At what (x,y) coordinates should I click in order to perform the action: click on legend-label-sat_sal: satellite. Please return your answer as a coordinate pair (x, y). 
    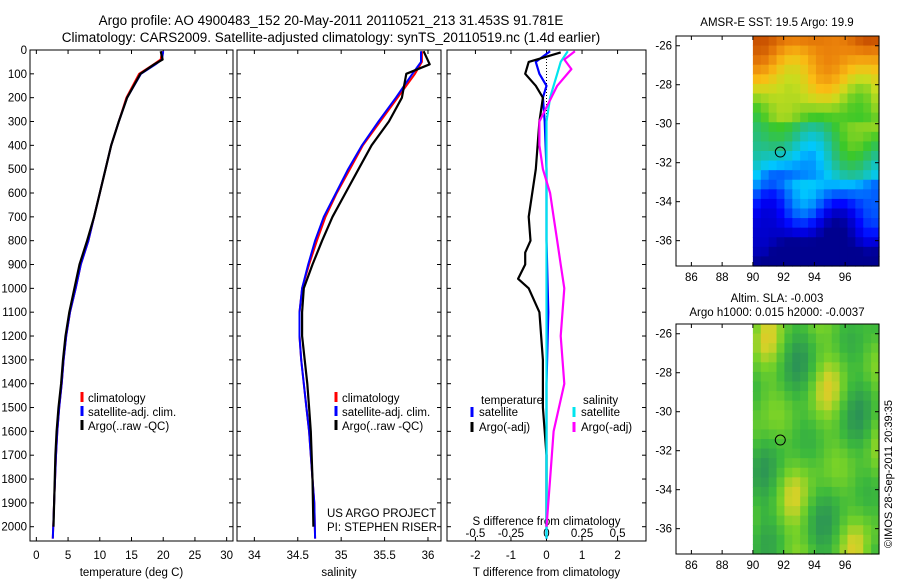
    Looking at the image, I should click on (600, 413).